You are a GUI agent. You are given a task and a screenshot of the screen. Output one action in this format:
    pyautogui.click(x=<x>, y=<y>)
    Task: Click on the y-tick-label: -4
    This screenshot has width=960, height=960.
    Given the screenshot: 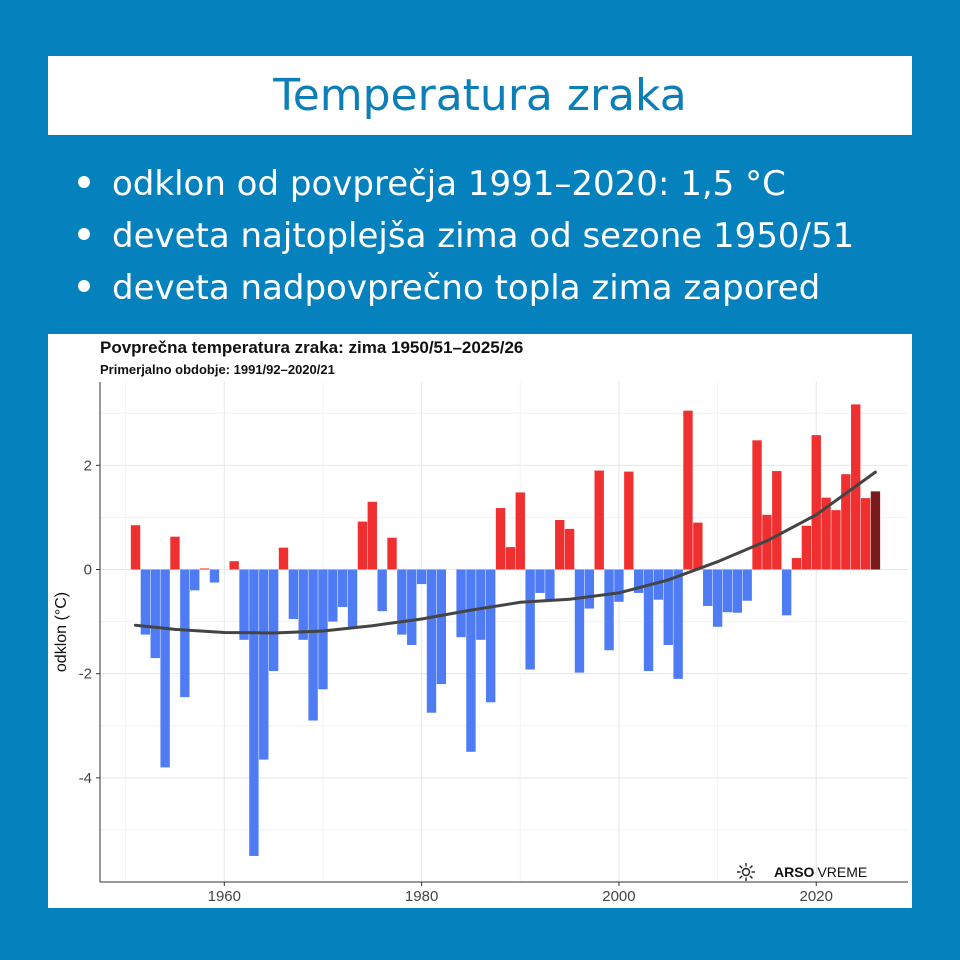 What is the action you would take?
    pyautogui.click(x=85, y=778)
    